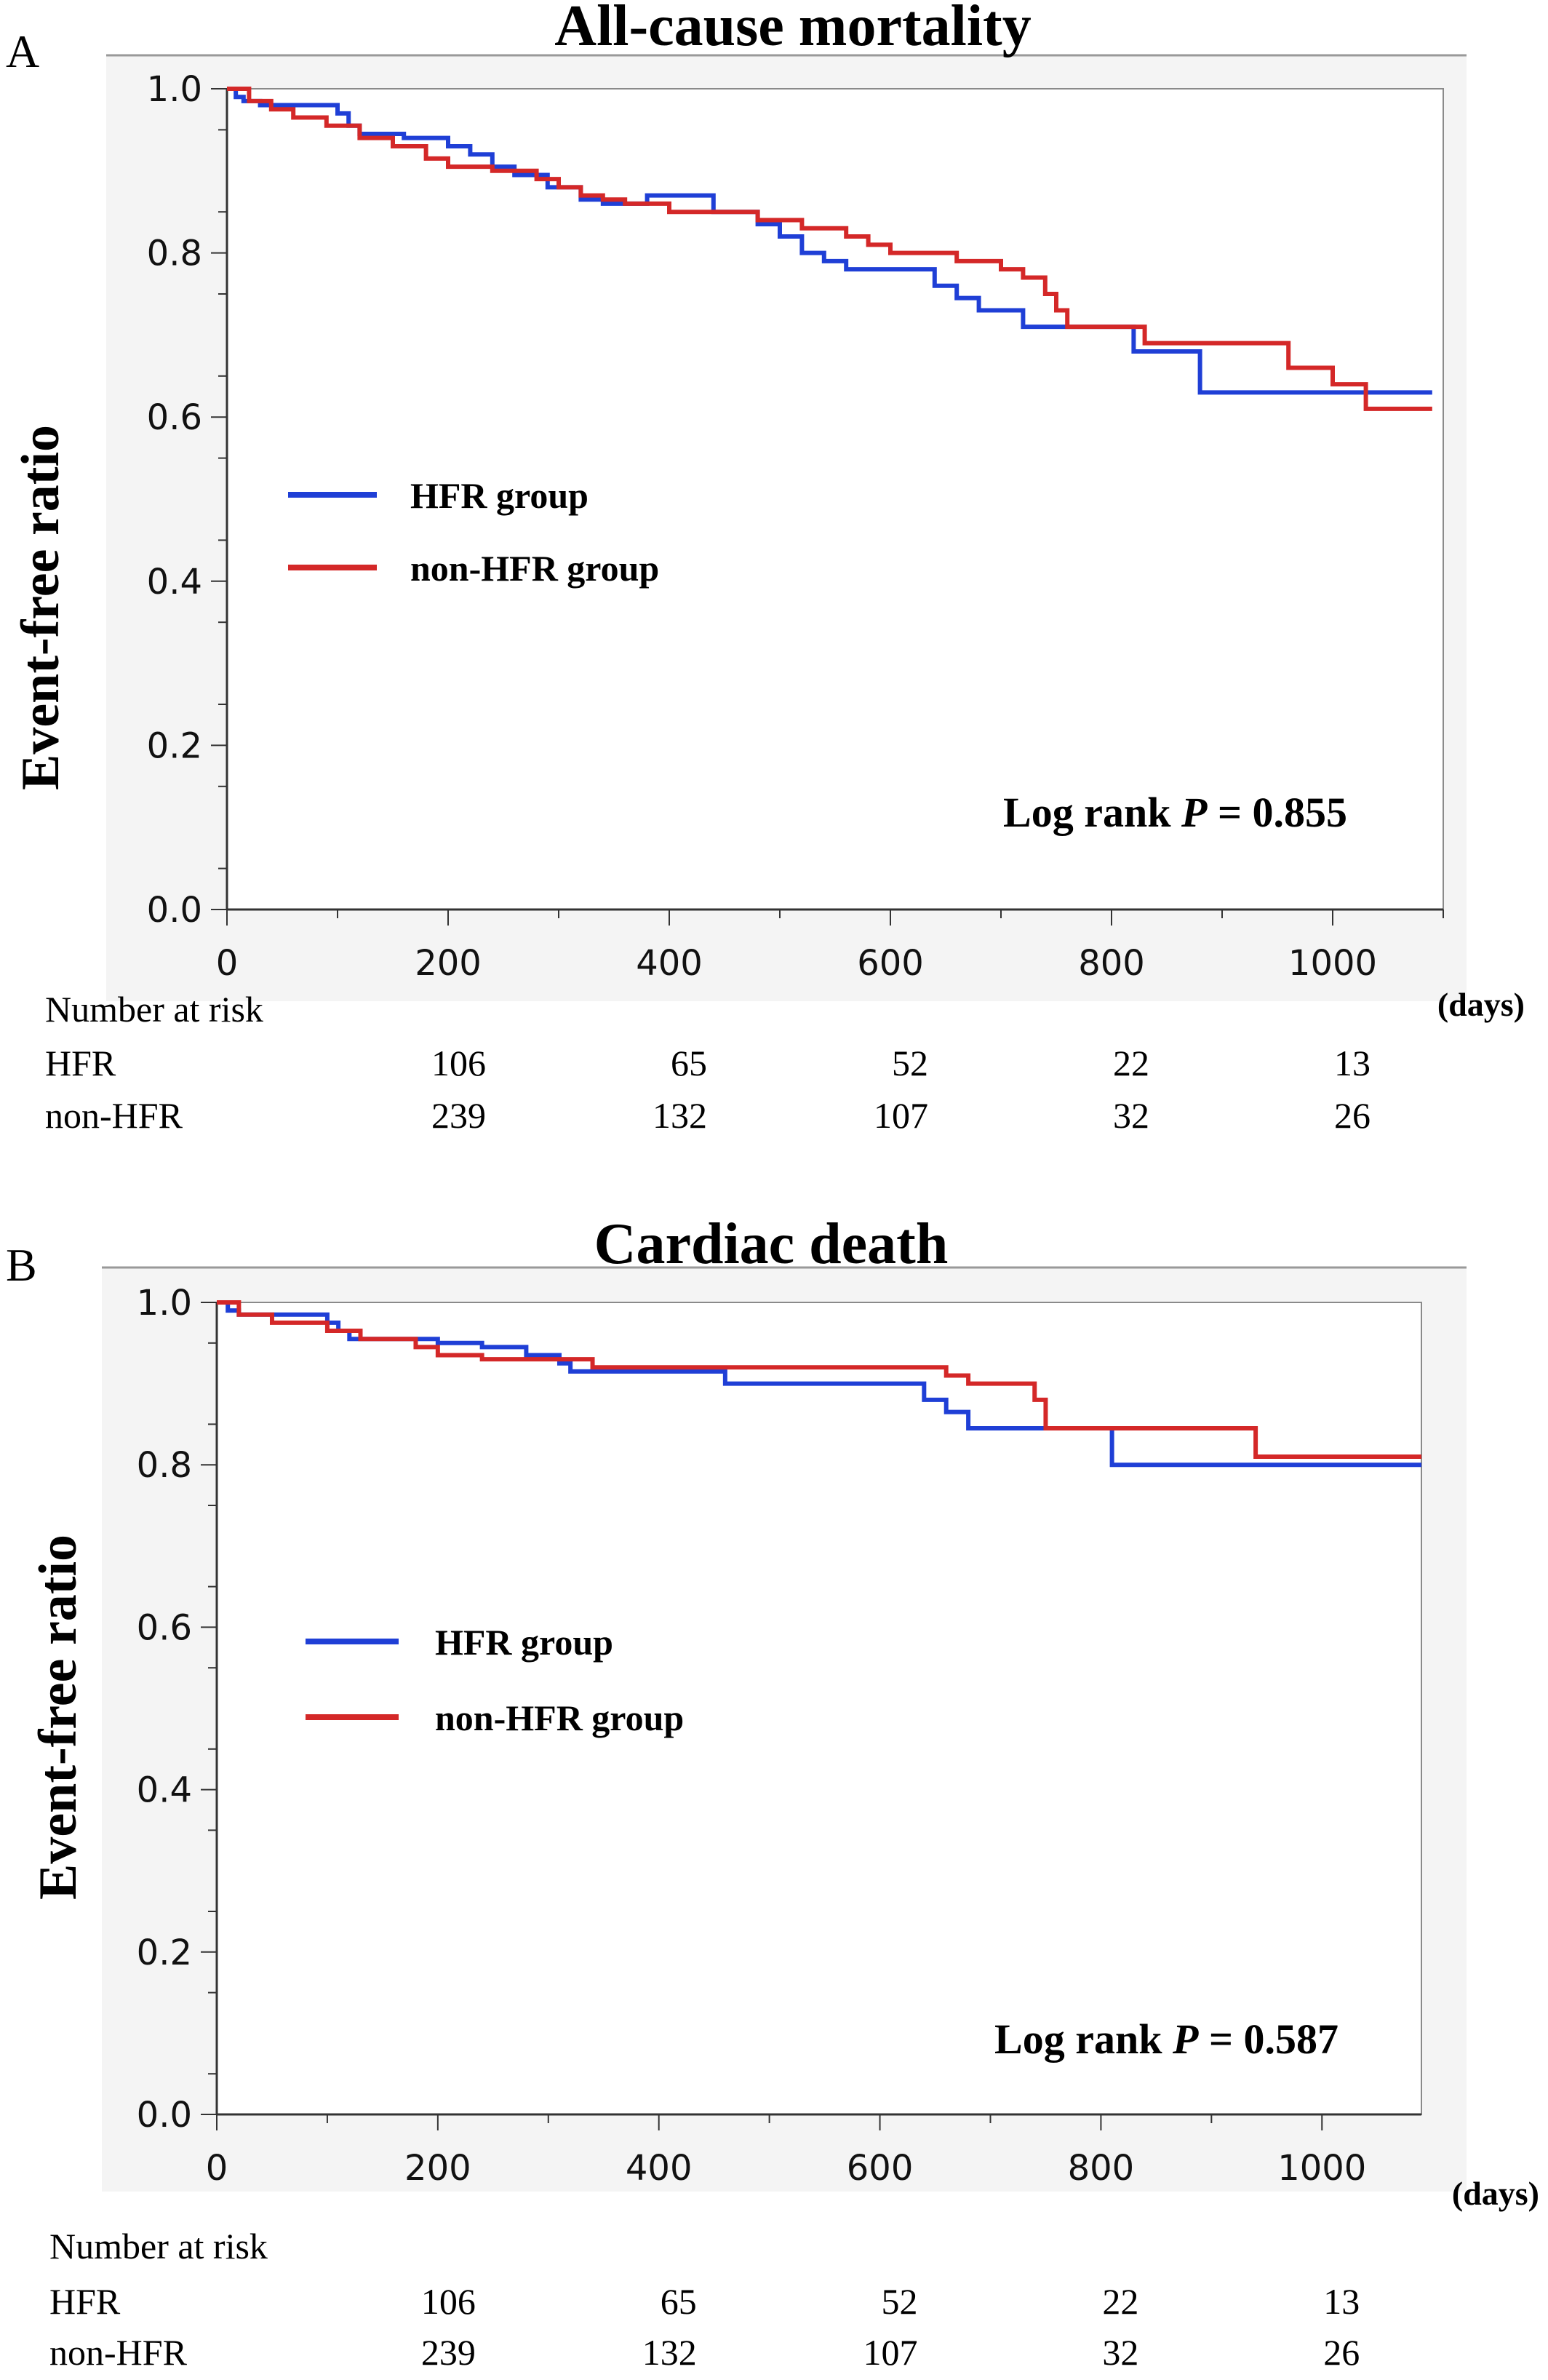  What do you see at coordinates (792, 29) in the screenshot?
I see `chart-title: All-cause mortality` at bounding box center [792, 29].